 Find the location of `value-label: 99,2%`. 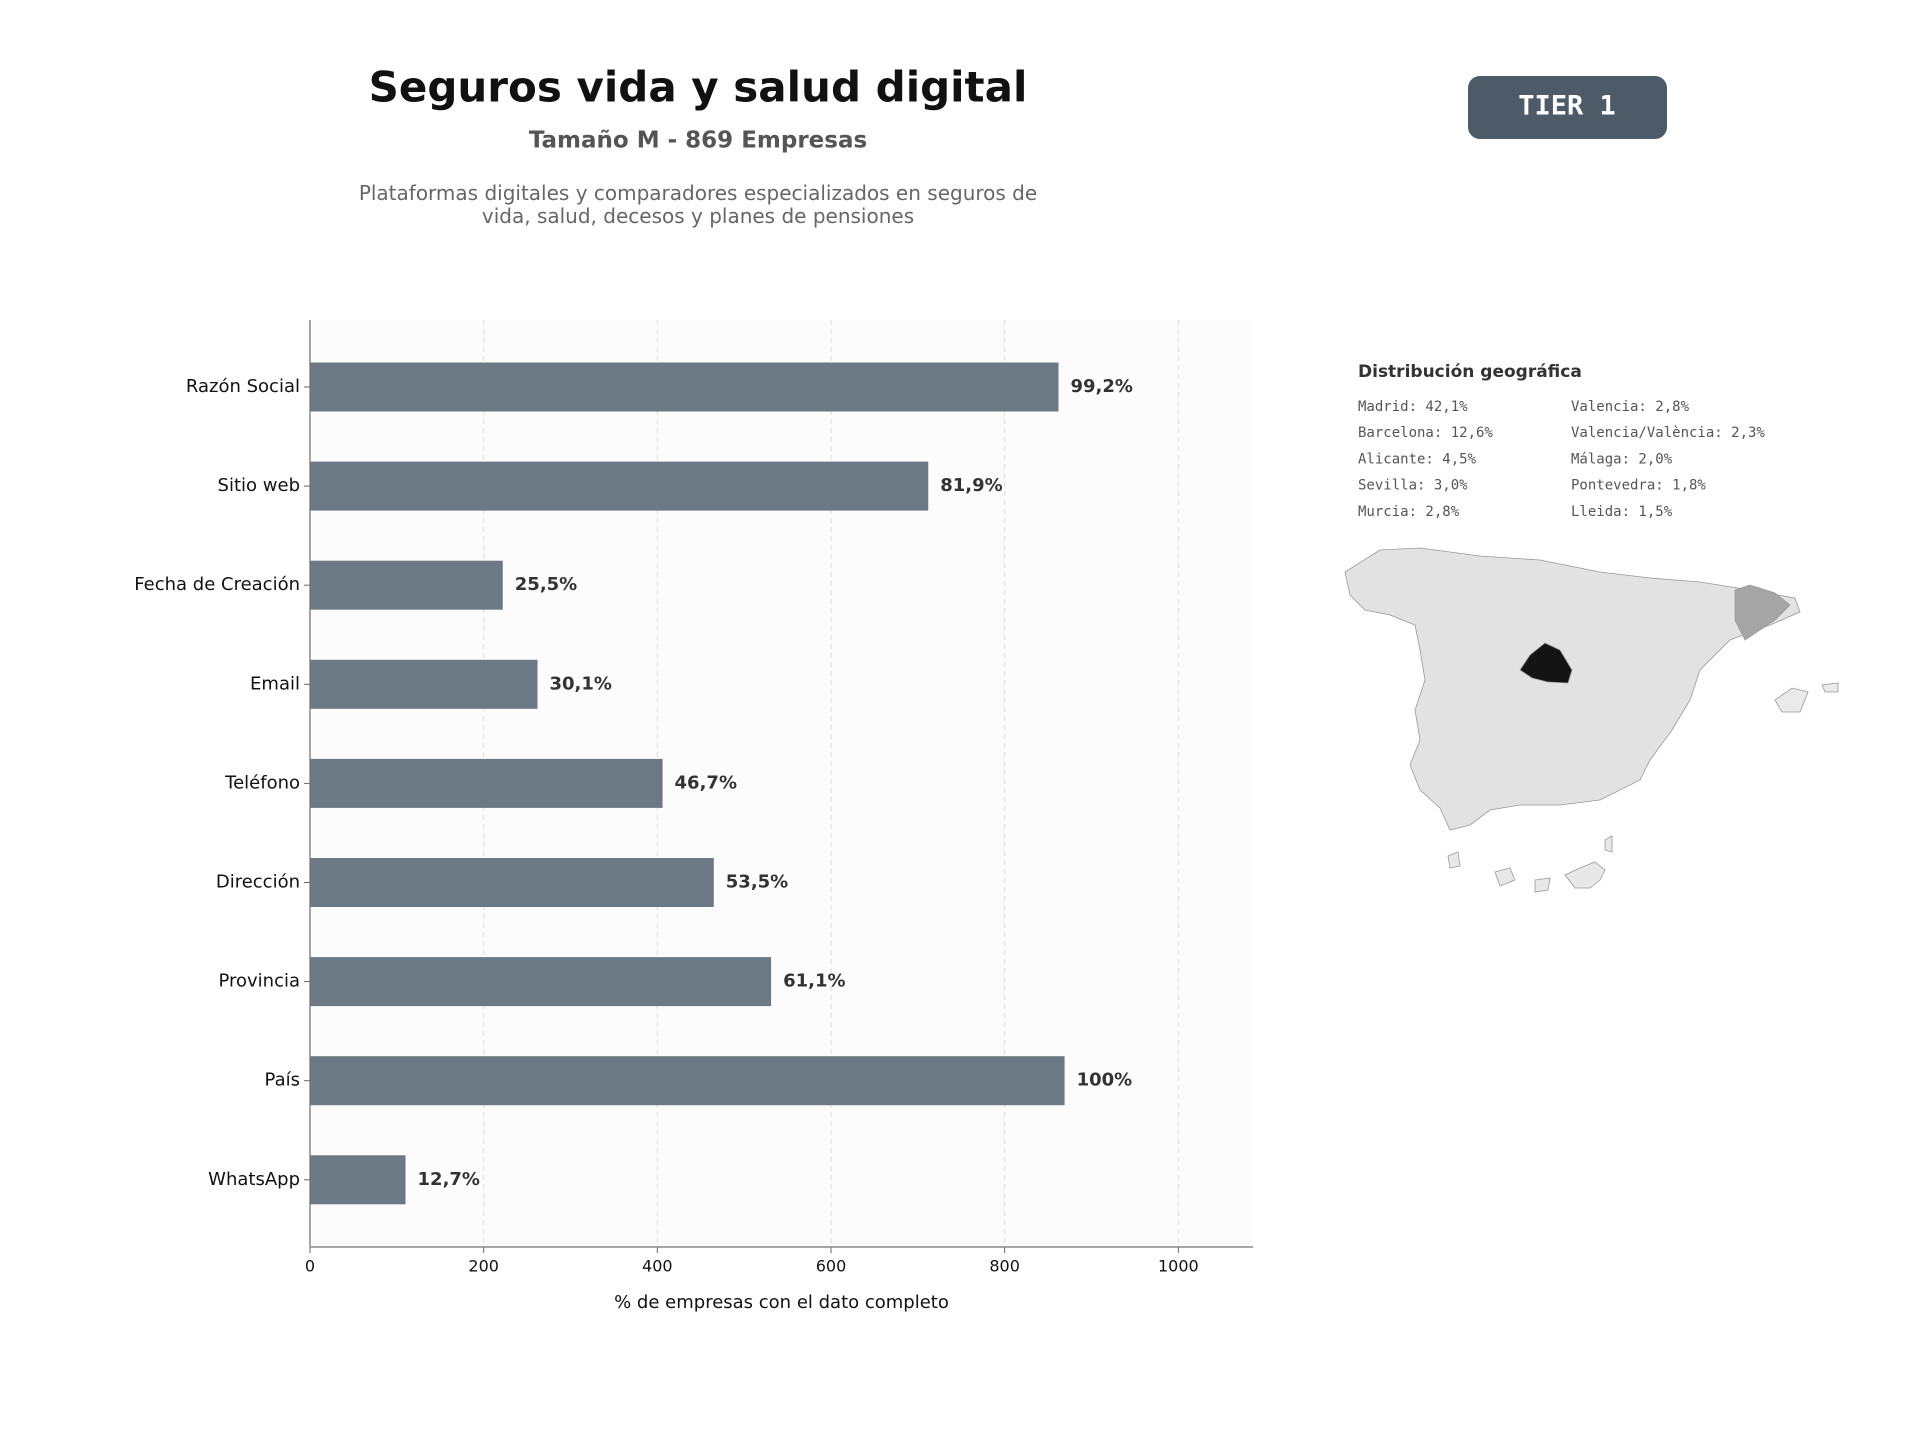

value-label: 99,2% is located at coordinates (1101, 386).